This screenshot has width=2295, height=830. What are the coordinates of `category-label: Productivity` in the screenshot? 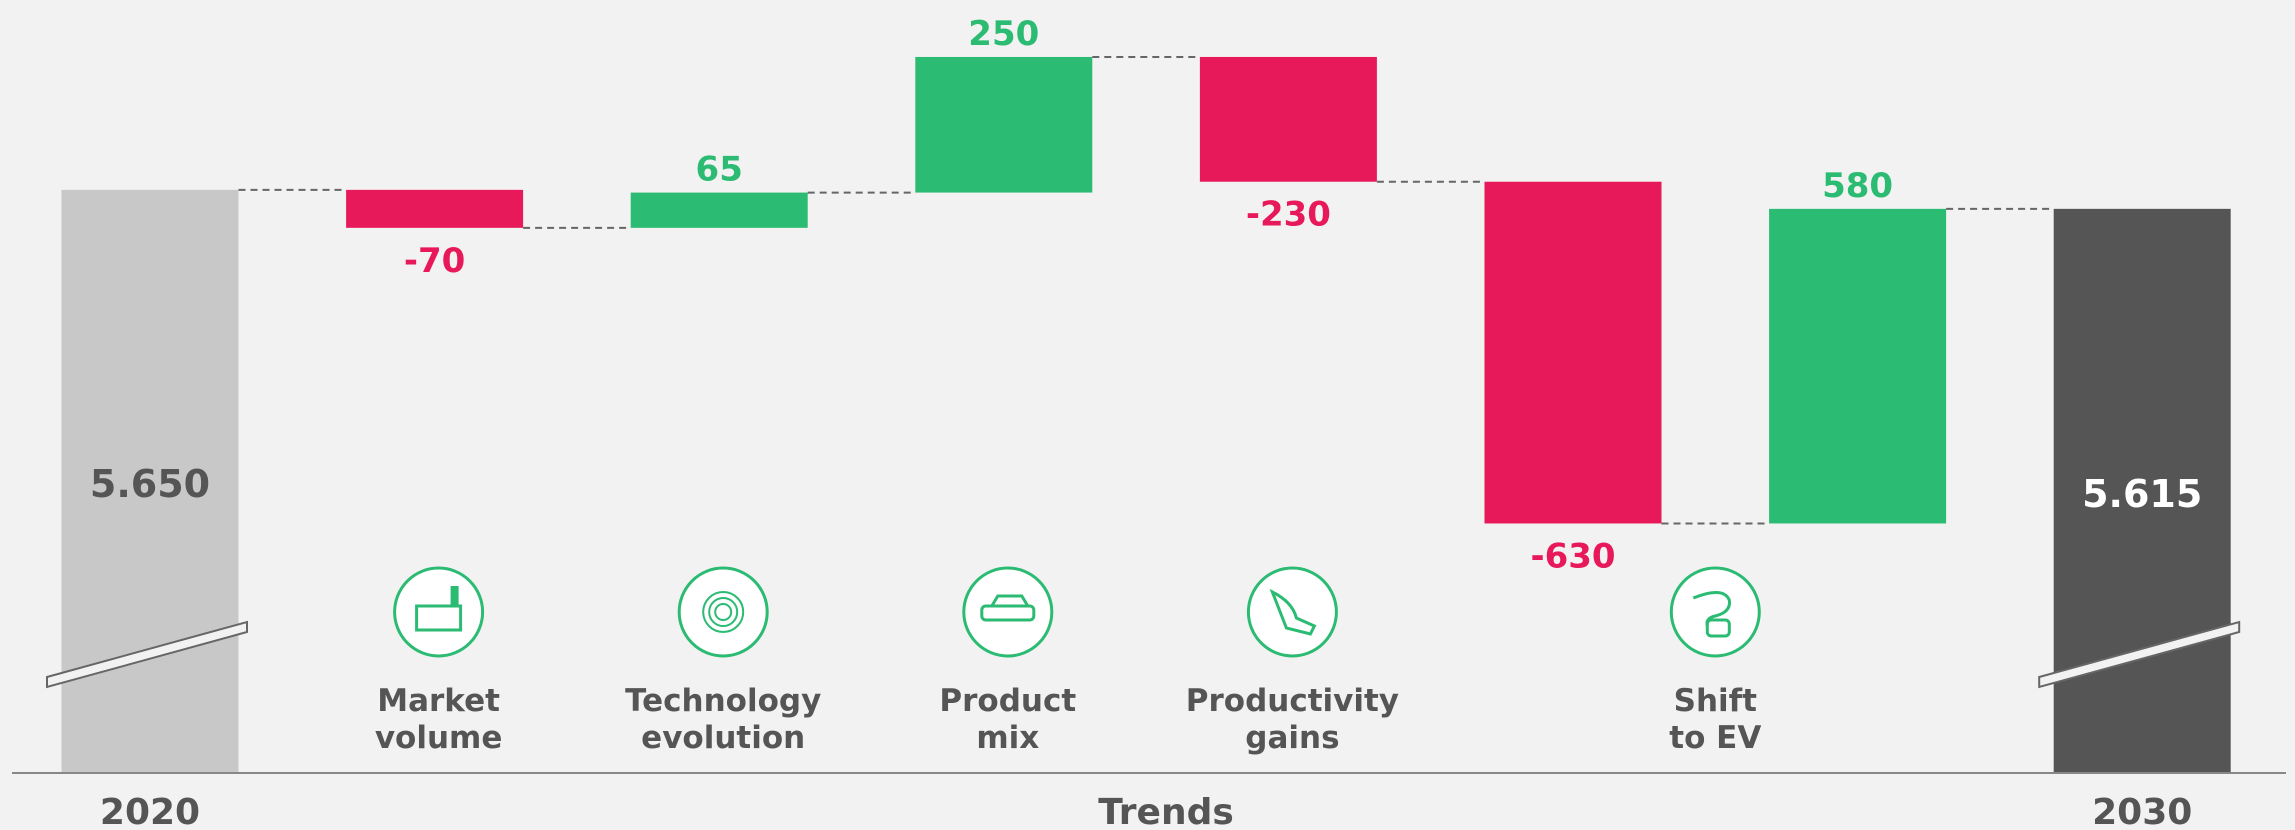 It's located at (1292, 701).